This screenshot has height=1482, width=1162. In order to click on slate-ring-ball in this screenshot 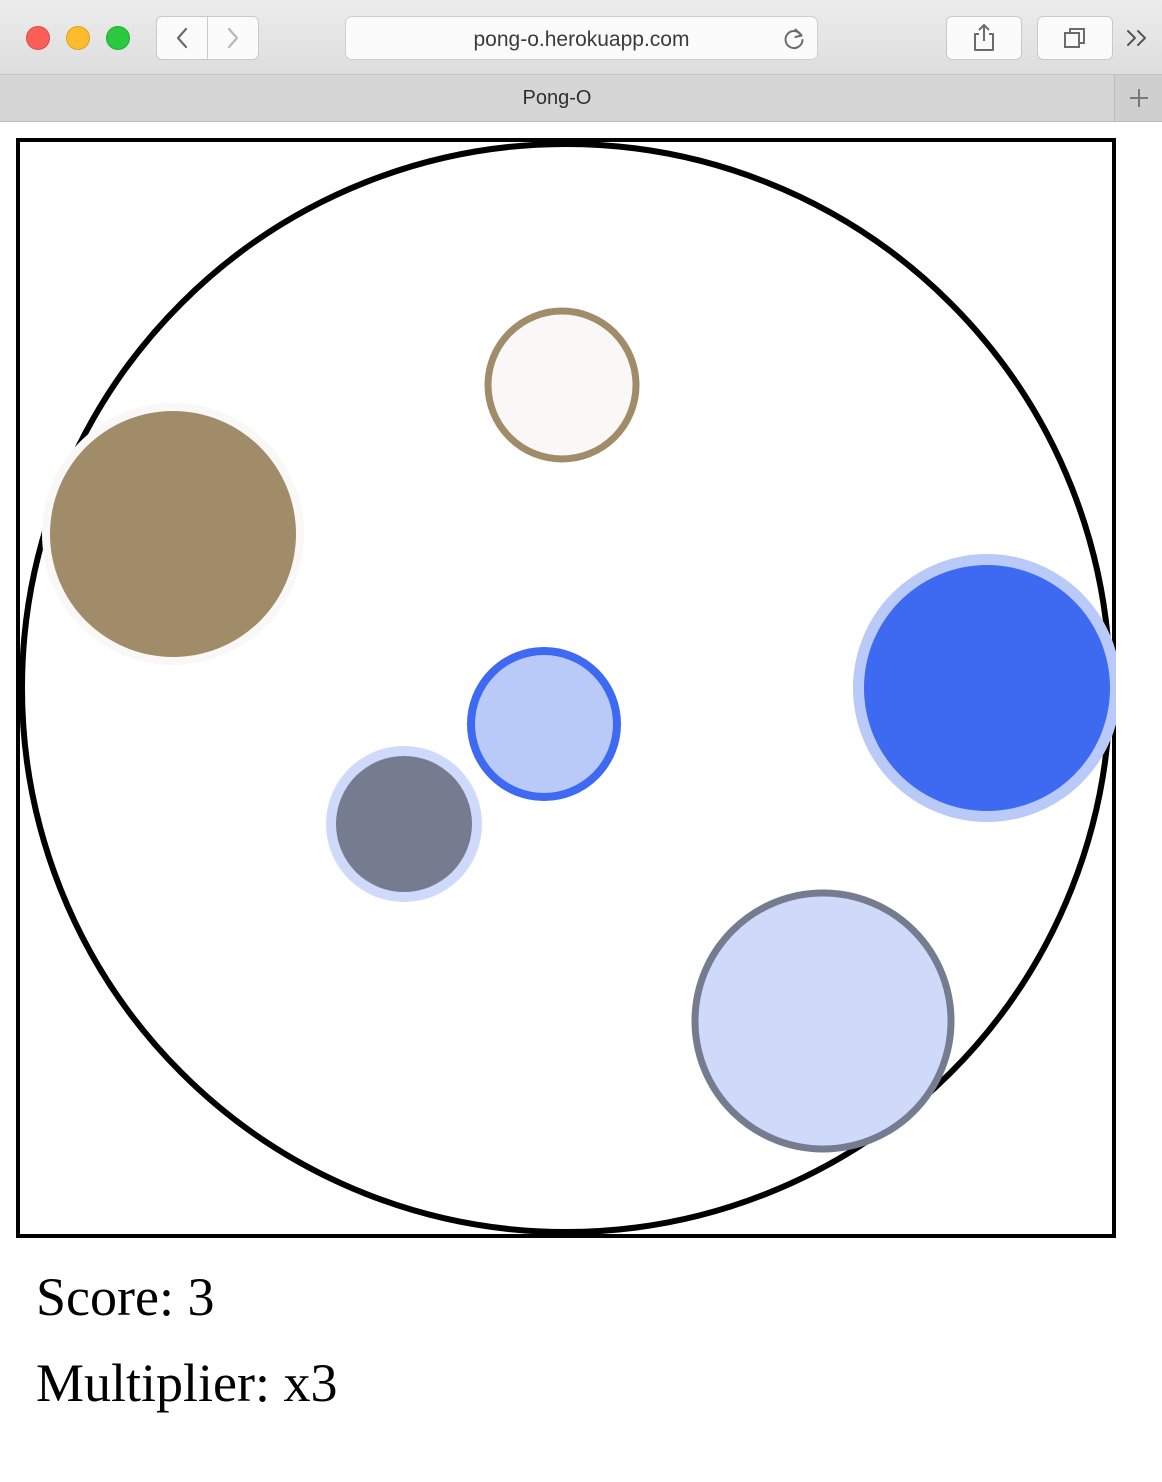, I will do `click(823, 1021)`.